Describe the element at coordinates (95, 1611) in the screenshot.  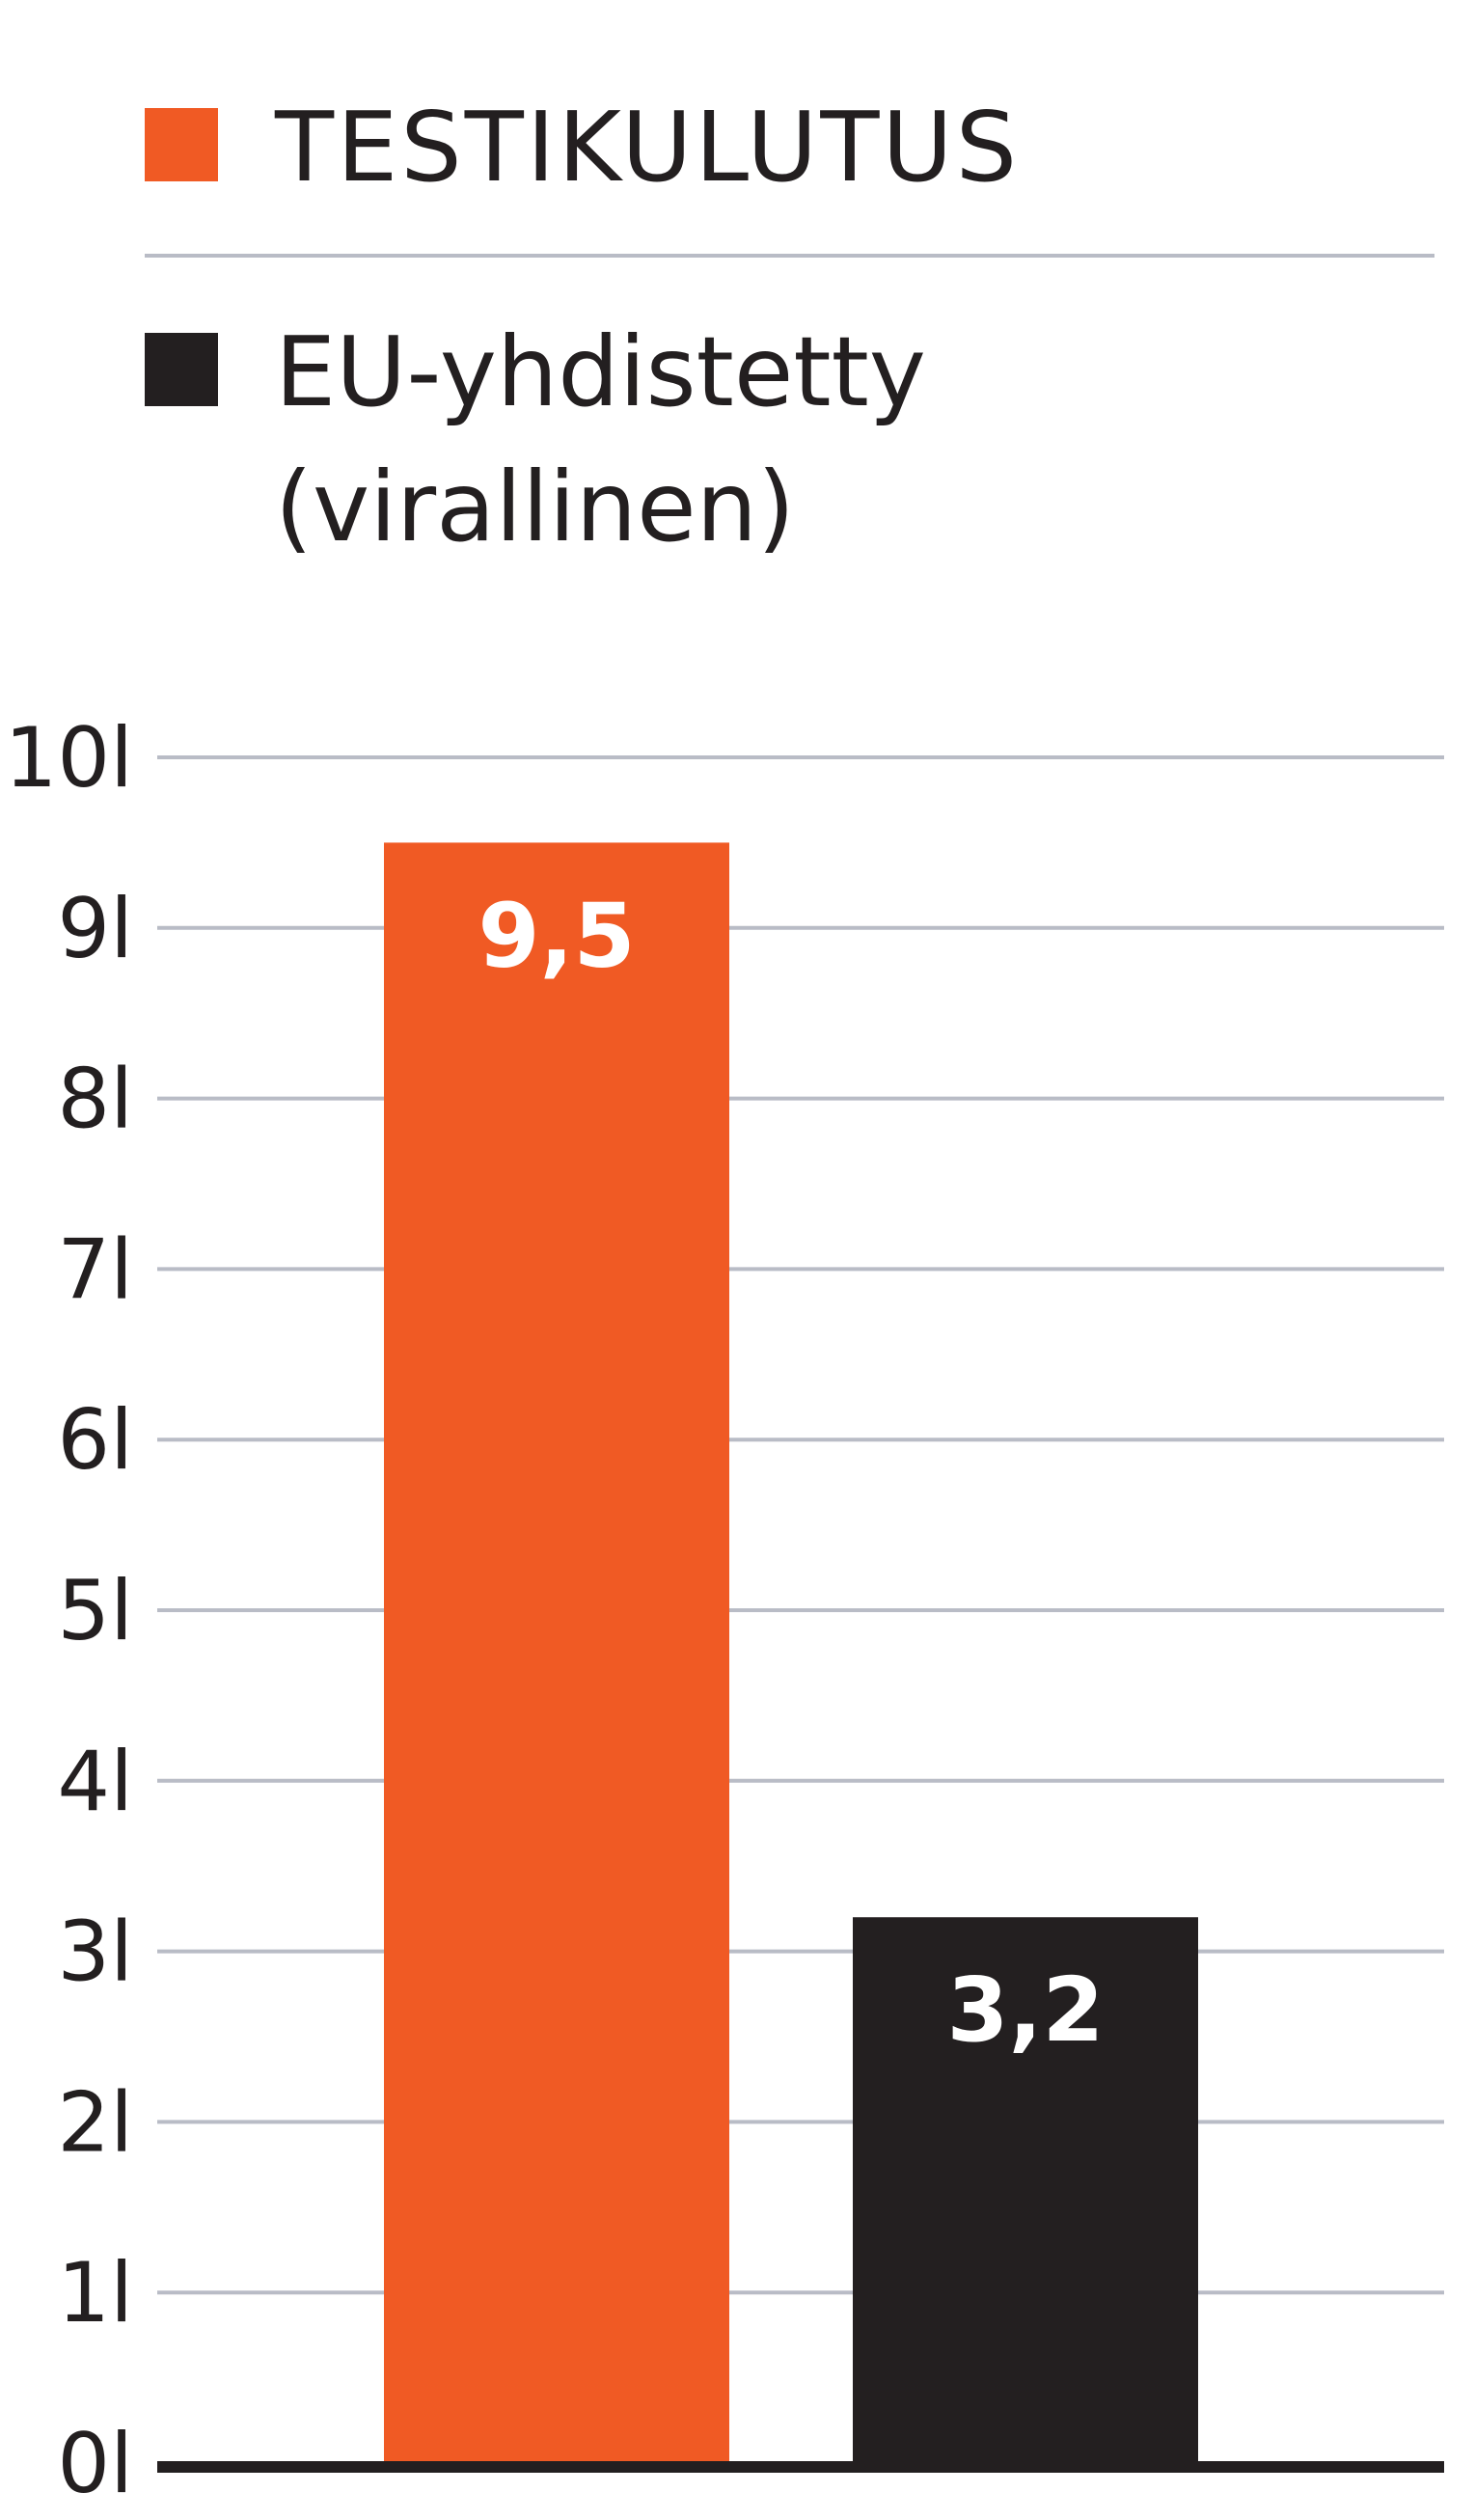
I see `y-tick-label: 5l` at that location.